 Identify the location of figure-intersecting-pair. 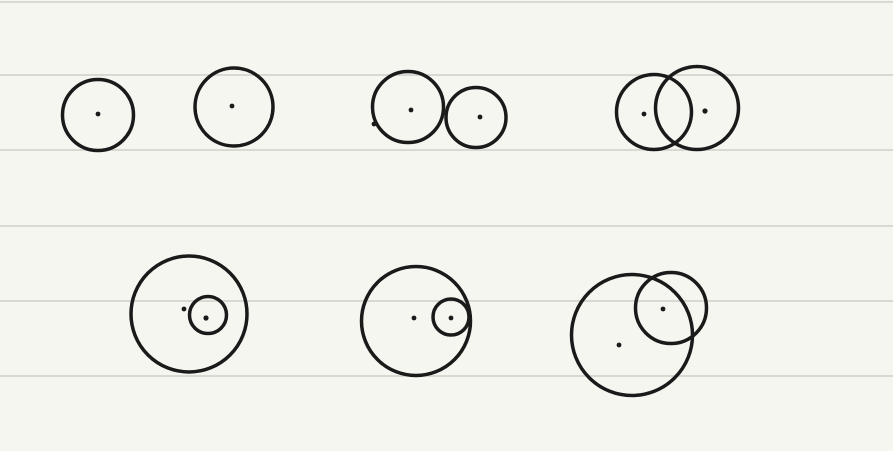
(677, 108).